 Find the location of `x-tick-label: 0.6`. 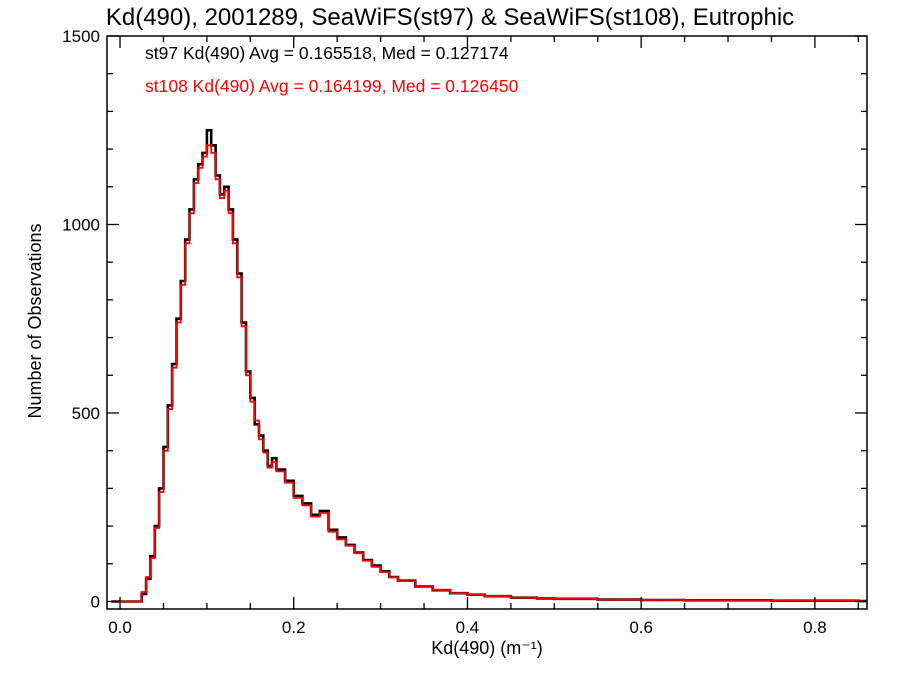

x-tick-label: 0.6 is located at coordinates (641, 627).